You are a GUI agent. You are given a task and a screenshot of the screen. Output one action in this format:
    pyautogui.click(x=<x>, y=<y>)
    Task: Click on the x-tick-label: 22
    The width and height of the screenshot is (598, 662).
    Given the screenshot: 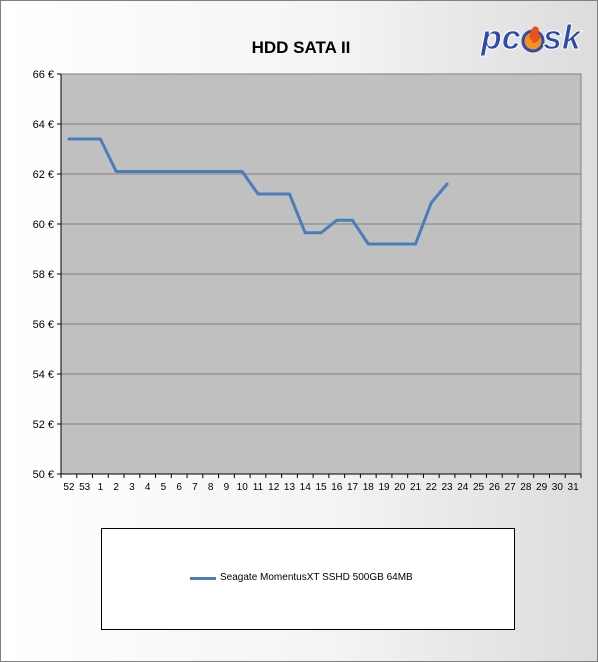 What is the action you would take?
    pyautogui.click(x=432, y=487)
    